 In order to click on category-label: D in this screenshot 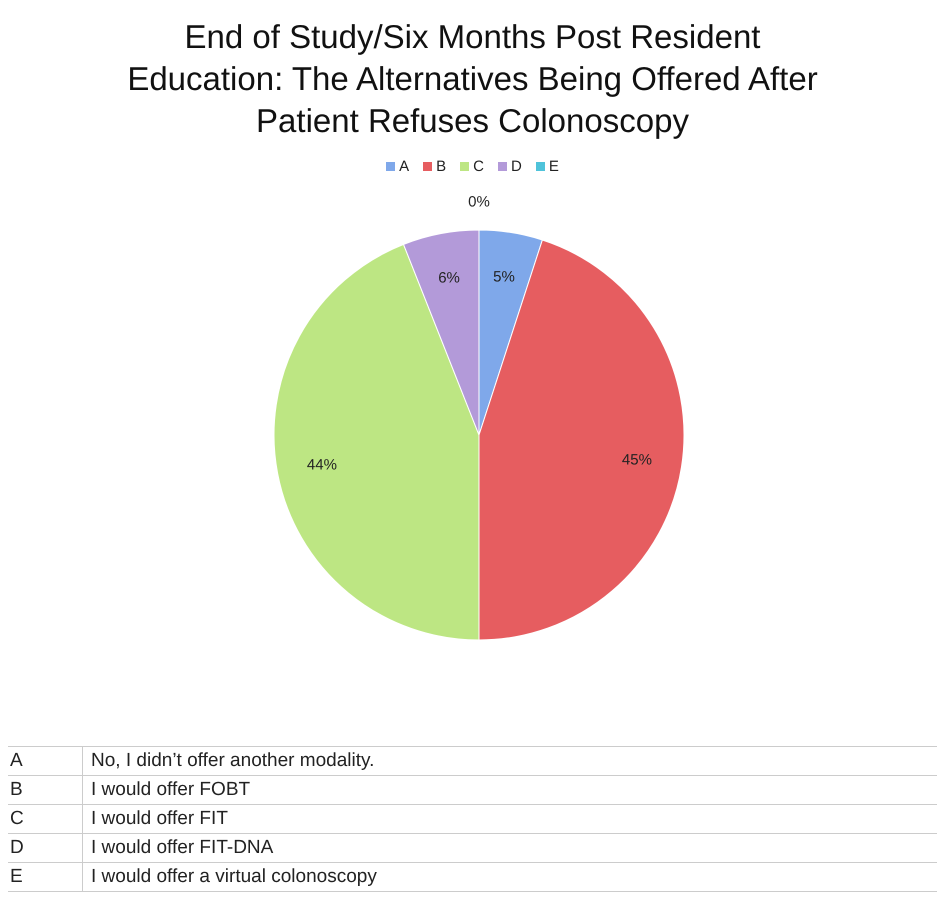, I will do `click(17, 847)`.